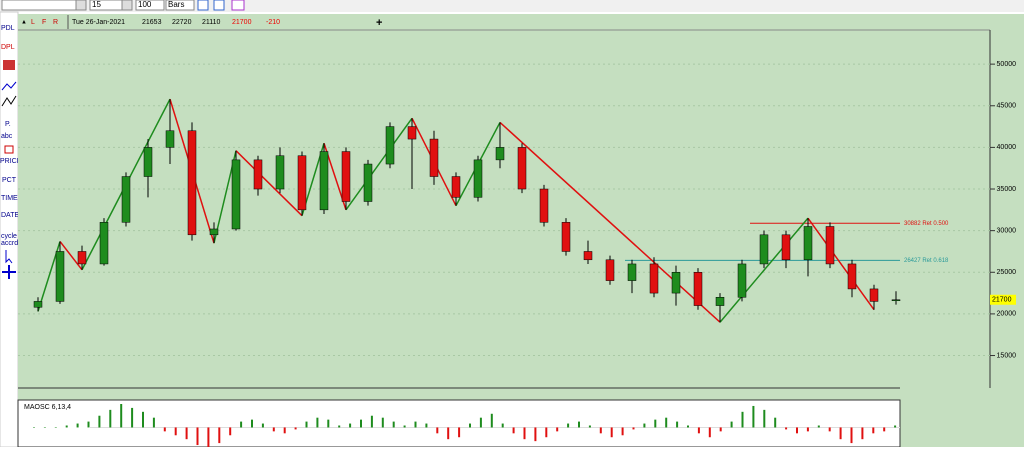 The width and height of the screenshot is (1024, 452). Describe the element at coordinates (9, 236) in the screenshot. I see `tool-label: cycle` at that location.